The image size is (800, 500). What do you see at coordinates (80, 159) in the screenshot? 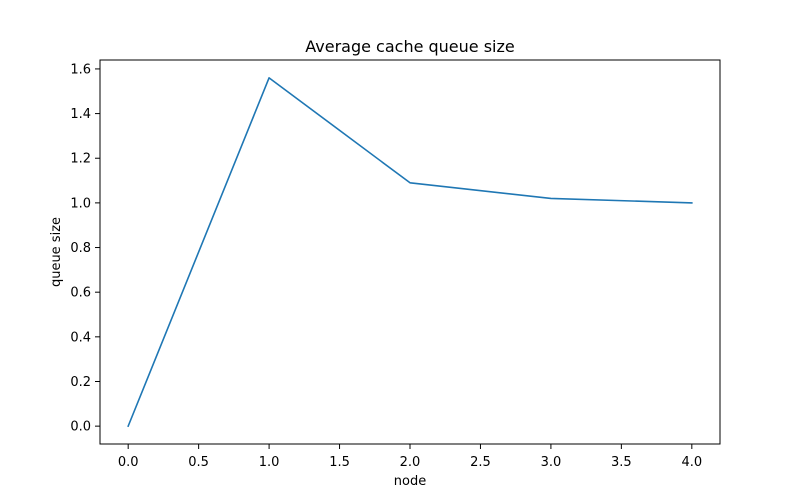
I see `y-tick-label: 1.2` at bounding box center [80, 159].